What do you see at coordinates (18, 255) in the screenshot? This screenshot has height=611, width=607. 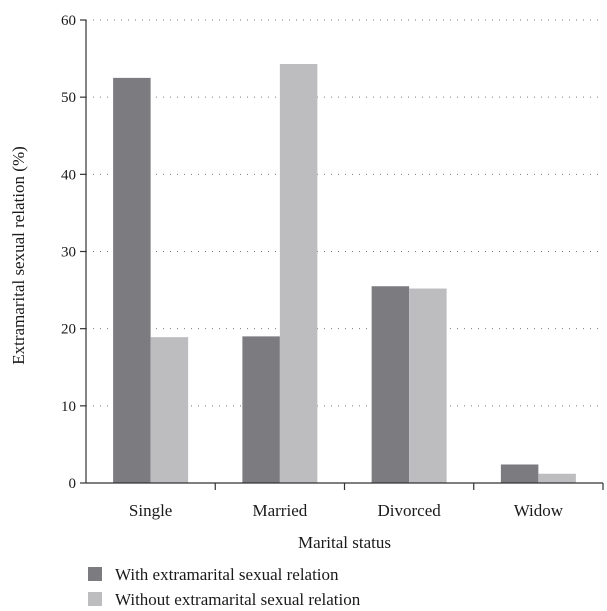 I see `y-axis-title: Extramarital sexual relation (%)` at bounding box center [18, 255].